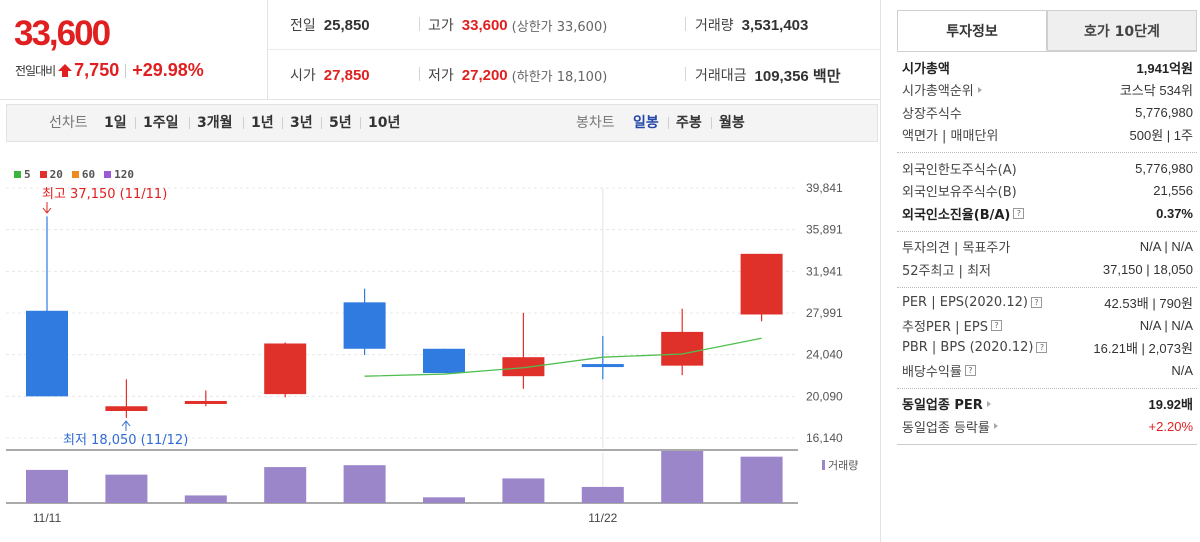  Describe the element at coordinates (843, 465) in the screenshot. I see `volume-legend-label: 거래량` at that location.